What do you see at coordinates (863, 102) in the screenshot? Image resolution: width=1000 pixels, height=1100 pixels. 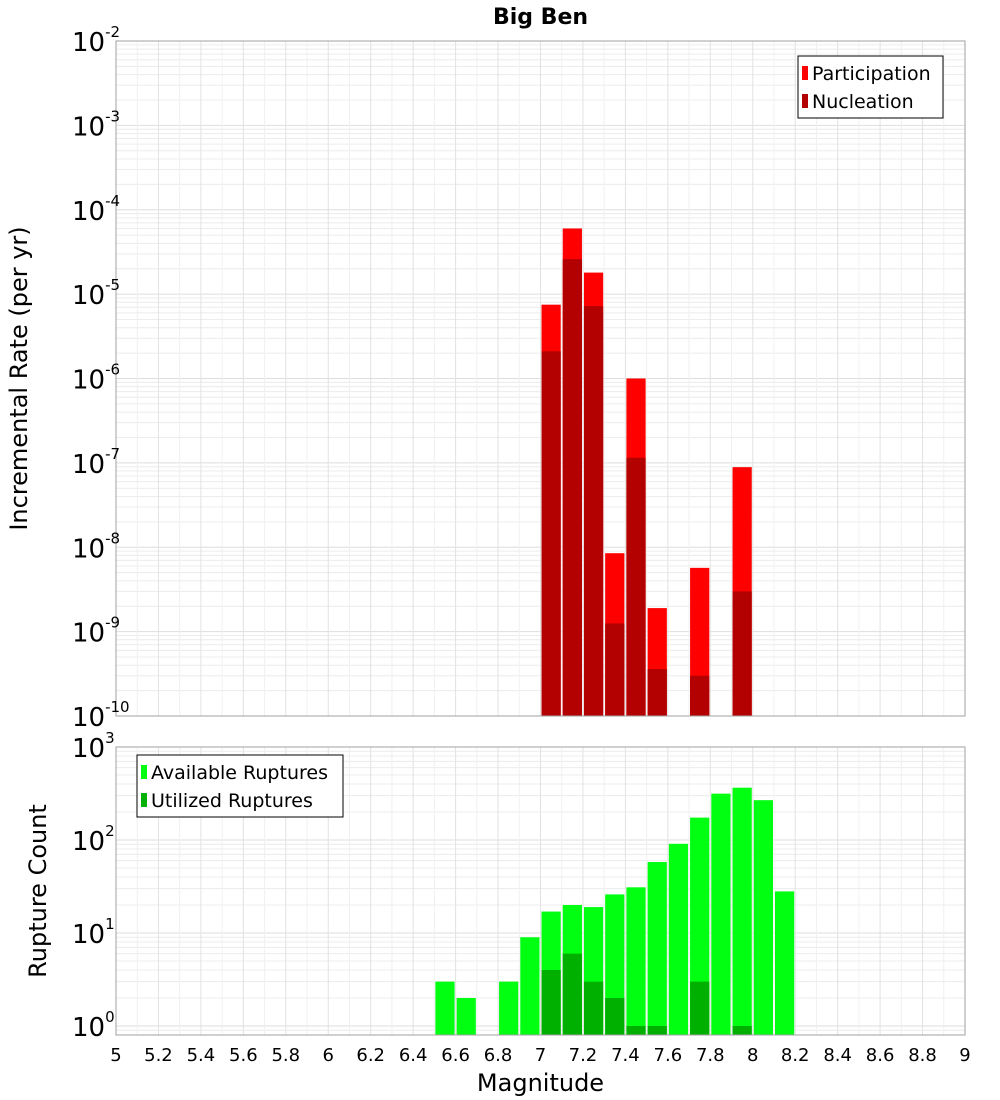 I see `legend-label: Nucleation` at bounding box center [863, 102].